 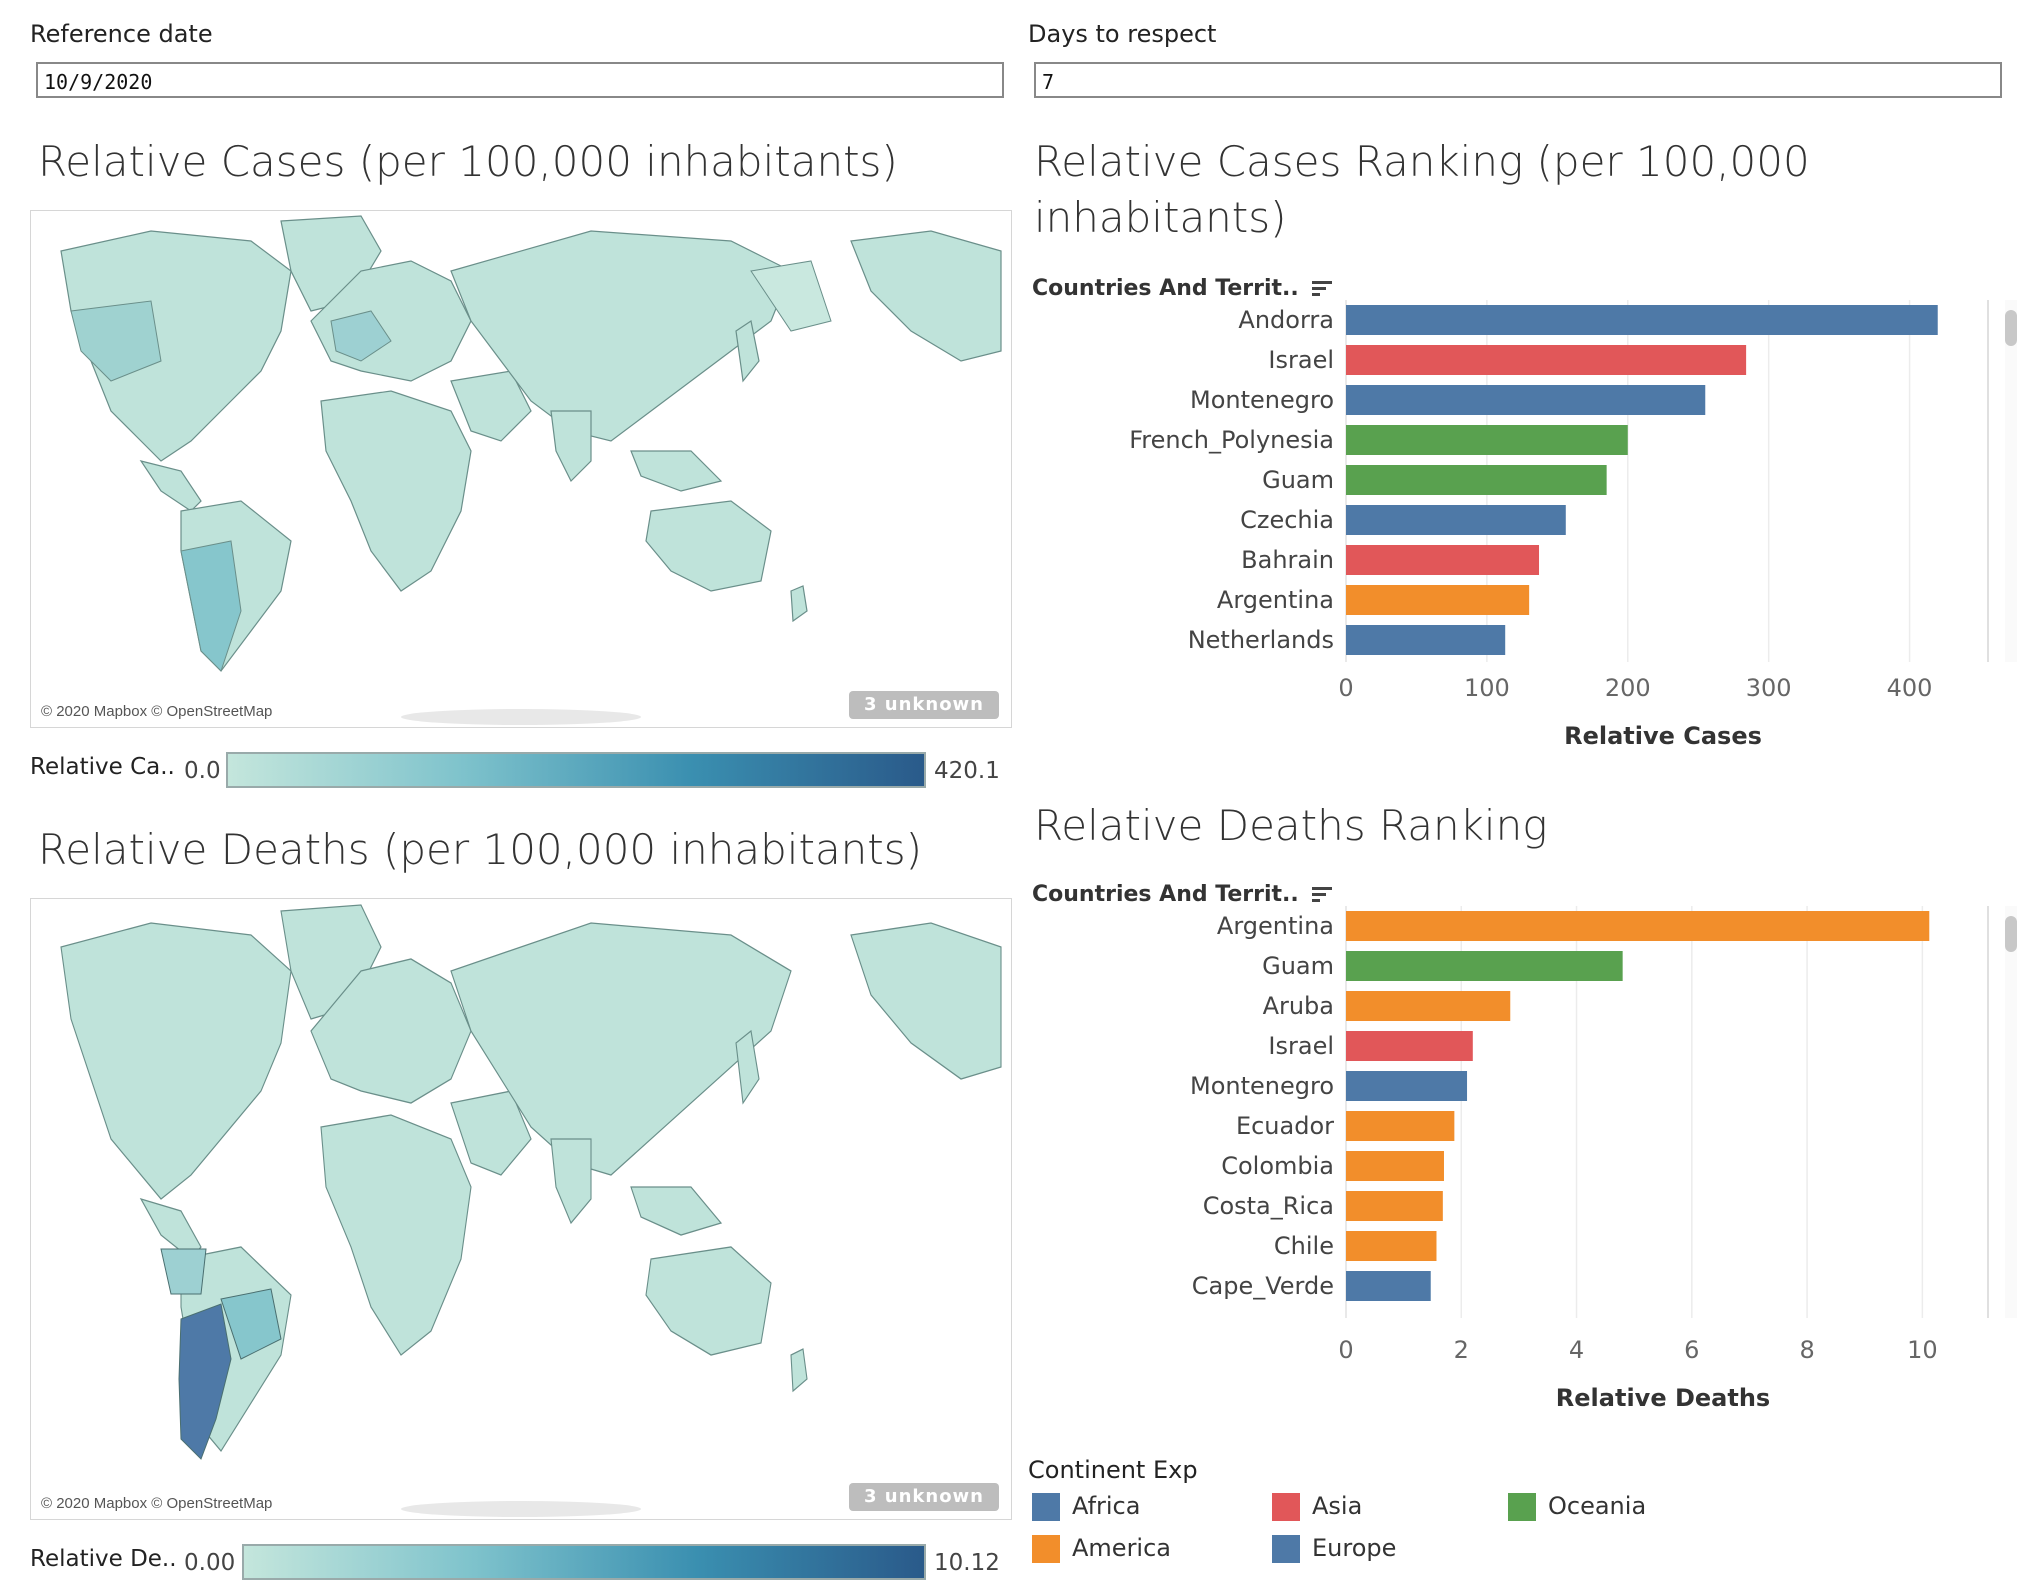 What do you see at coordinates (1345, 1350) in the screenshot?
I see `deaths-x-tick-label: 0` at bounding box center [1345, 1350].